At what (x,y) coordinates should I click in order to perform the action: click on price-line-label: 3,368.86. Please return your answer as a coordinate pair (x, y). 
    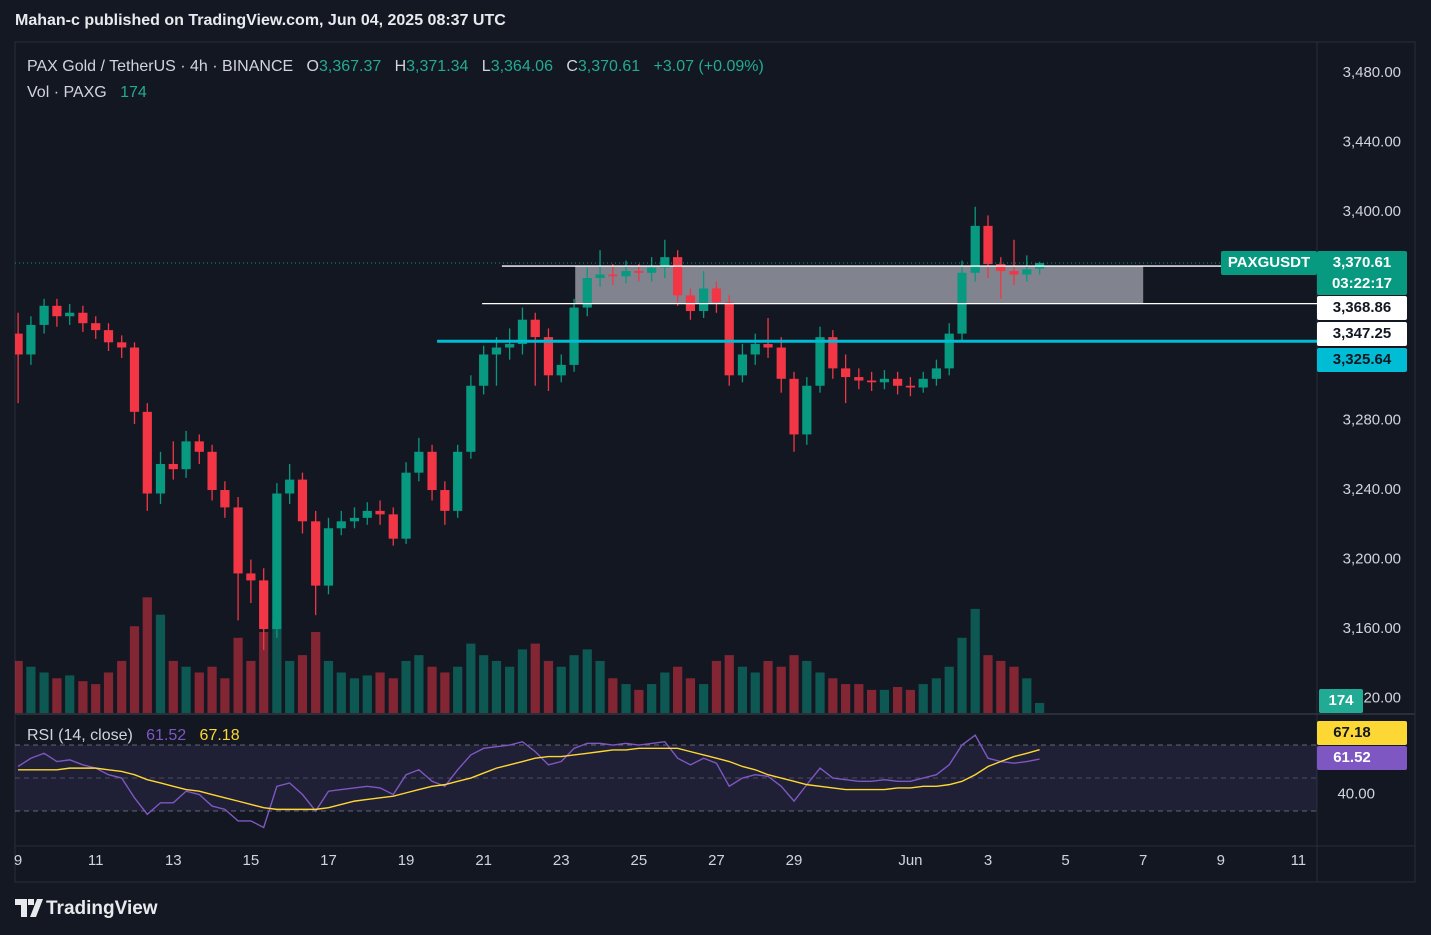
    Looking at the image, I should click on (1362, 307).